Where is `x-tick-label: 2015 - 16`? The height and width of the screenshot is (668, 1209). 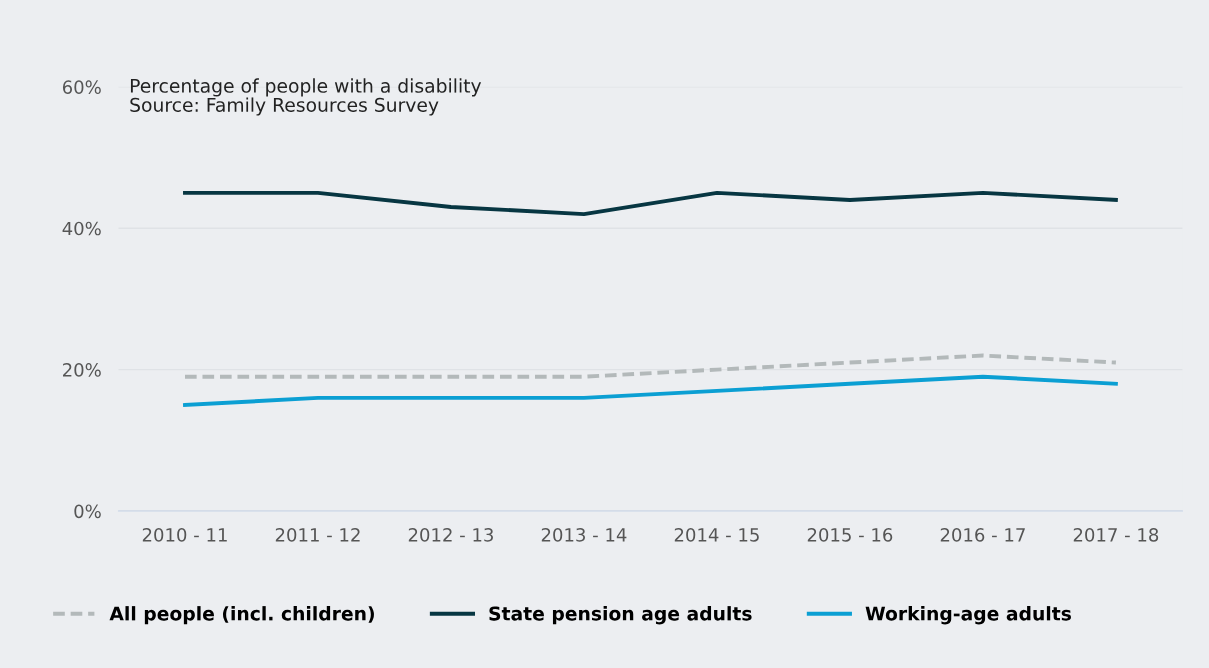
x-tick-label: 2015 - 16 is located at coordinates (850, 535).